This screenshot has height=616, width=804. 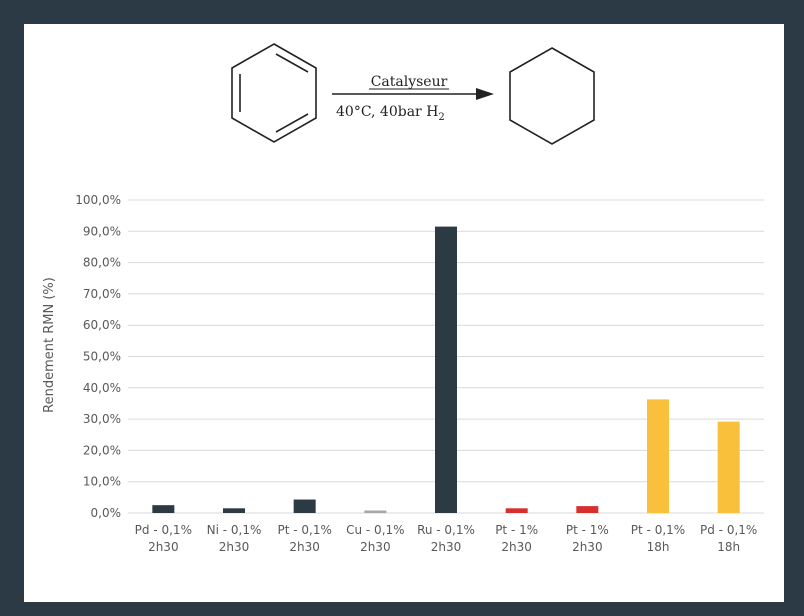 What do you see at coordinates (102, 482) in the screenshot?
I see `y-tick-label: 10,0%` at bounding box center [102, 482].